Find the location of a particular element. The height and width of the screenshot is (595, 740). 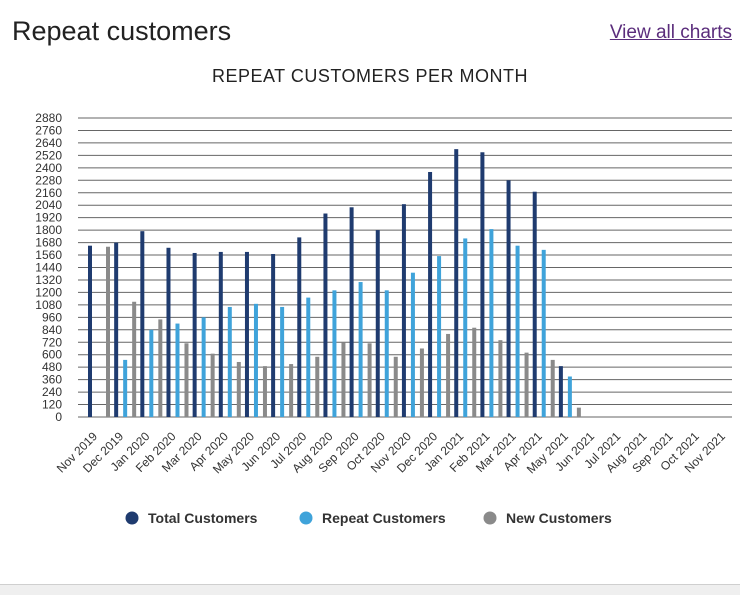

y-tick-label: 0 is located at coordinates (58, 417).